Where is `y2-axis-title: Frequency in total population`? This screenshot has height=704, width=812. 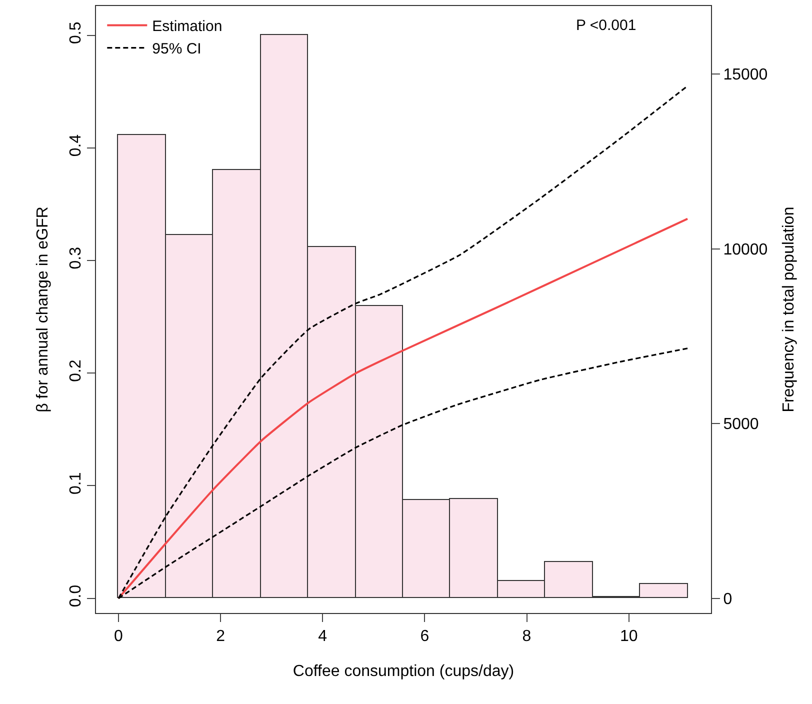 y2-axis-title: Frequency in total population is located at coordinates (789, 309).